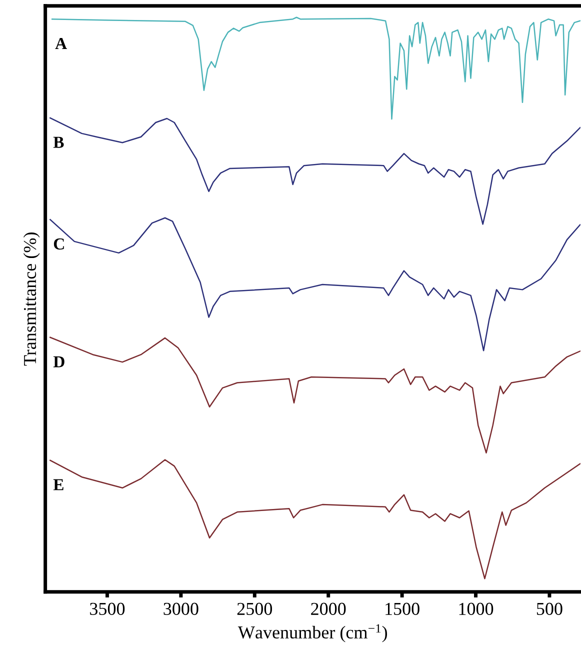 The image size is (581, 654). I want to click on x-axis-title: Wavenumber (cm$^{−1}$), so click(312, 633).